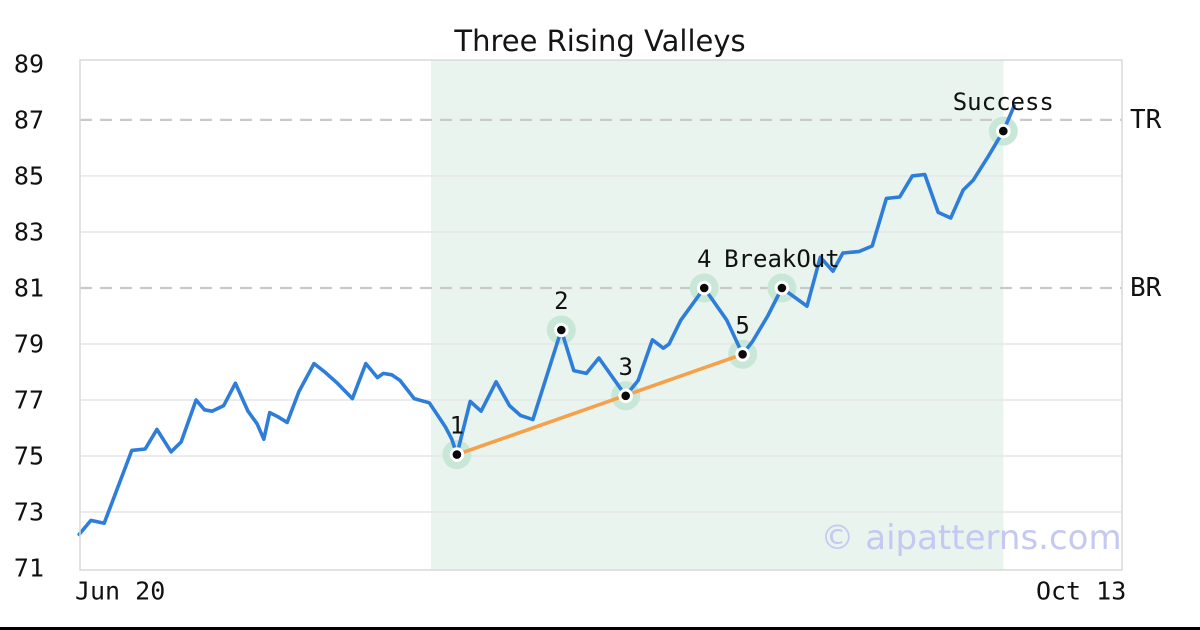 This screenshot has width=1200, height=630. What do you see at coordinates (29, 232) in the screenshot?
I see `y-tick-label-83: 83` at bounding box center [29, 232].